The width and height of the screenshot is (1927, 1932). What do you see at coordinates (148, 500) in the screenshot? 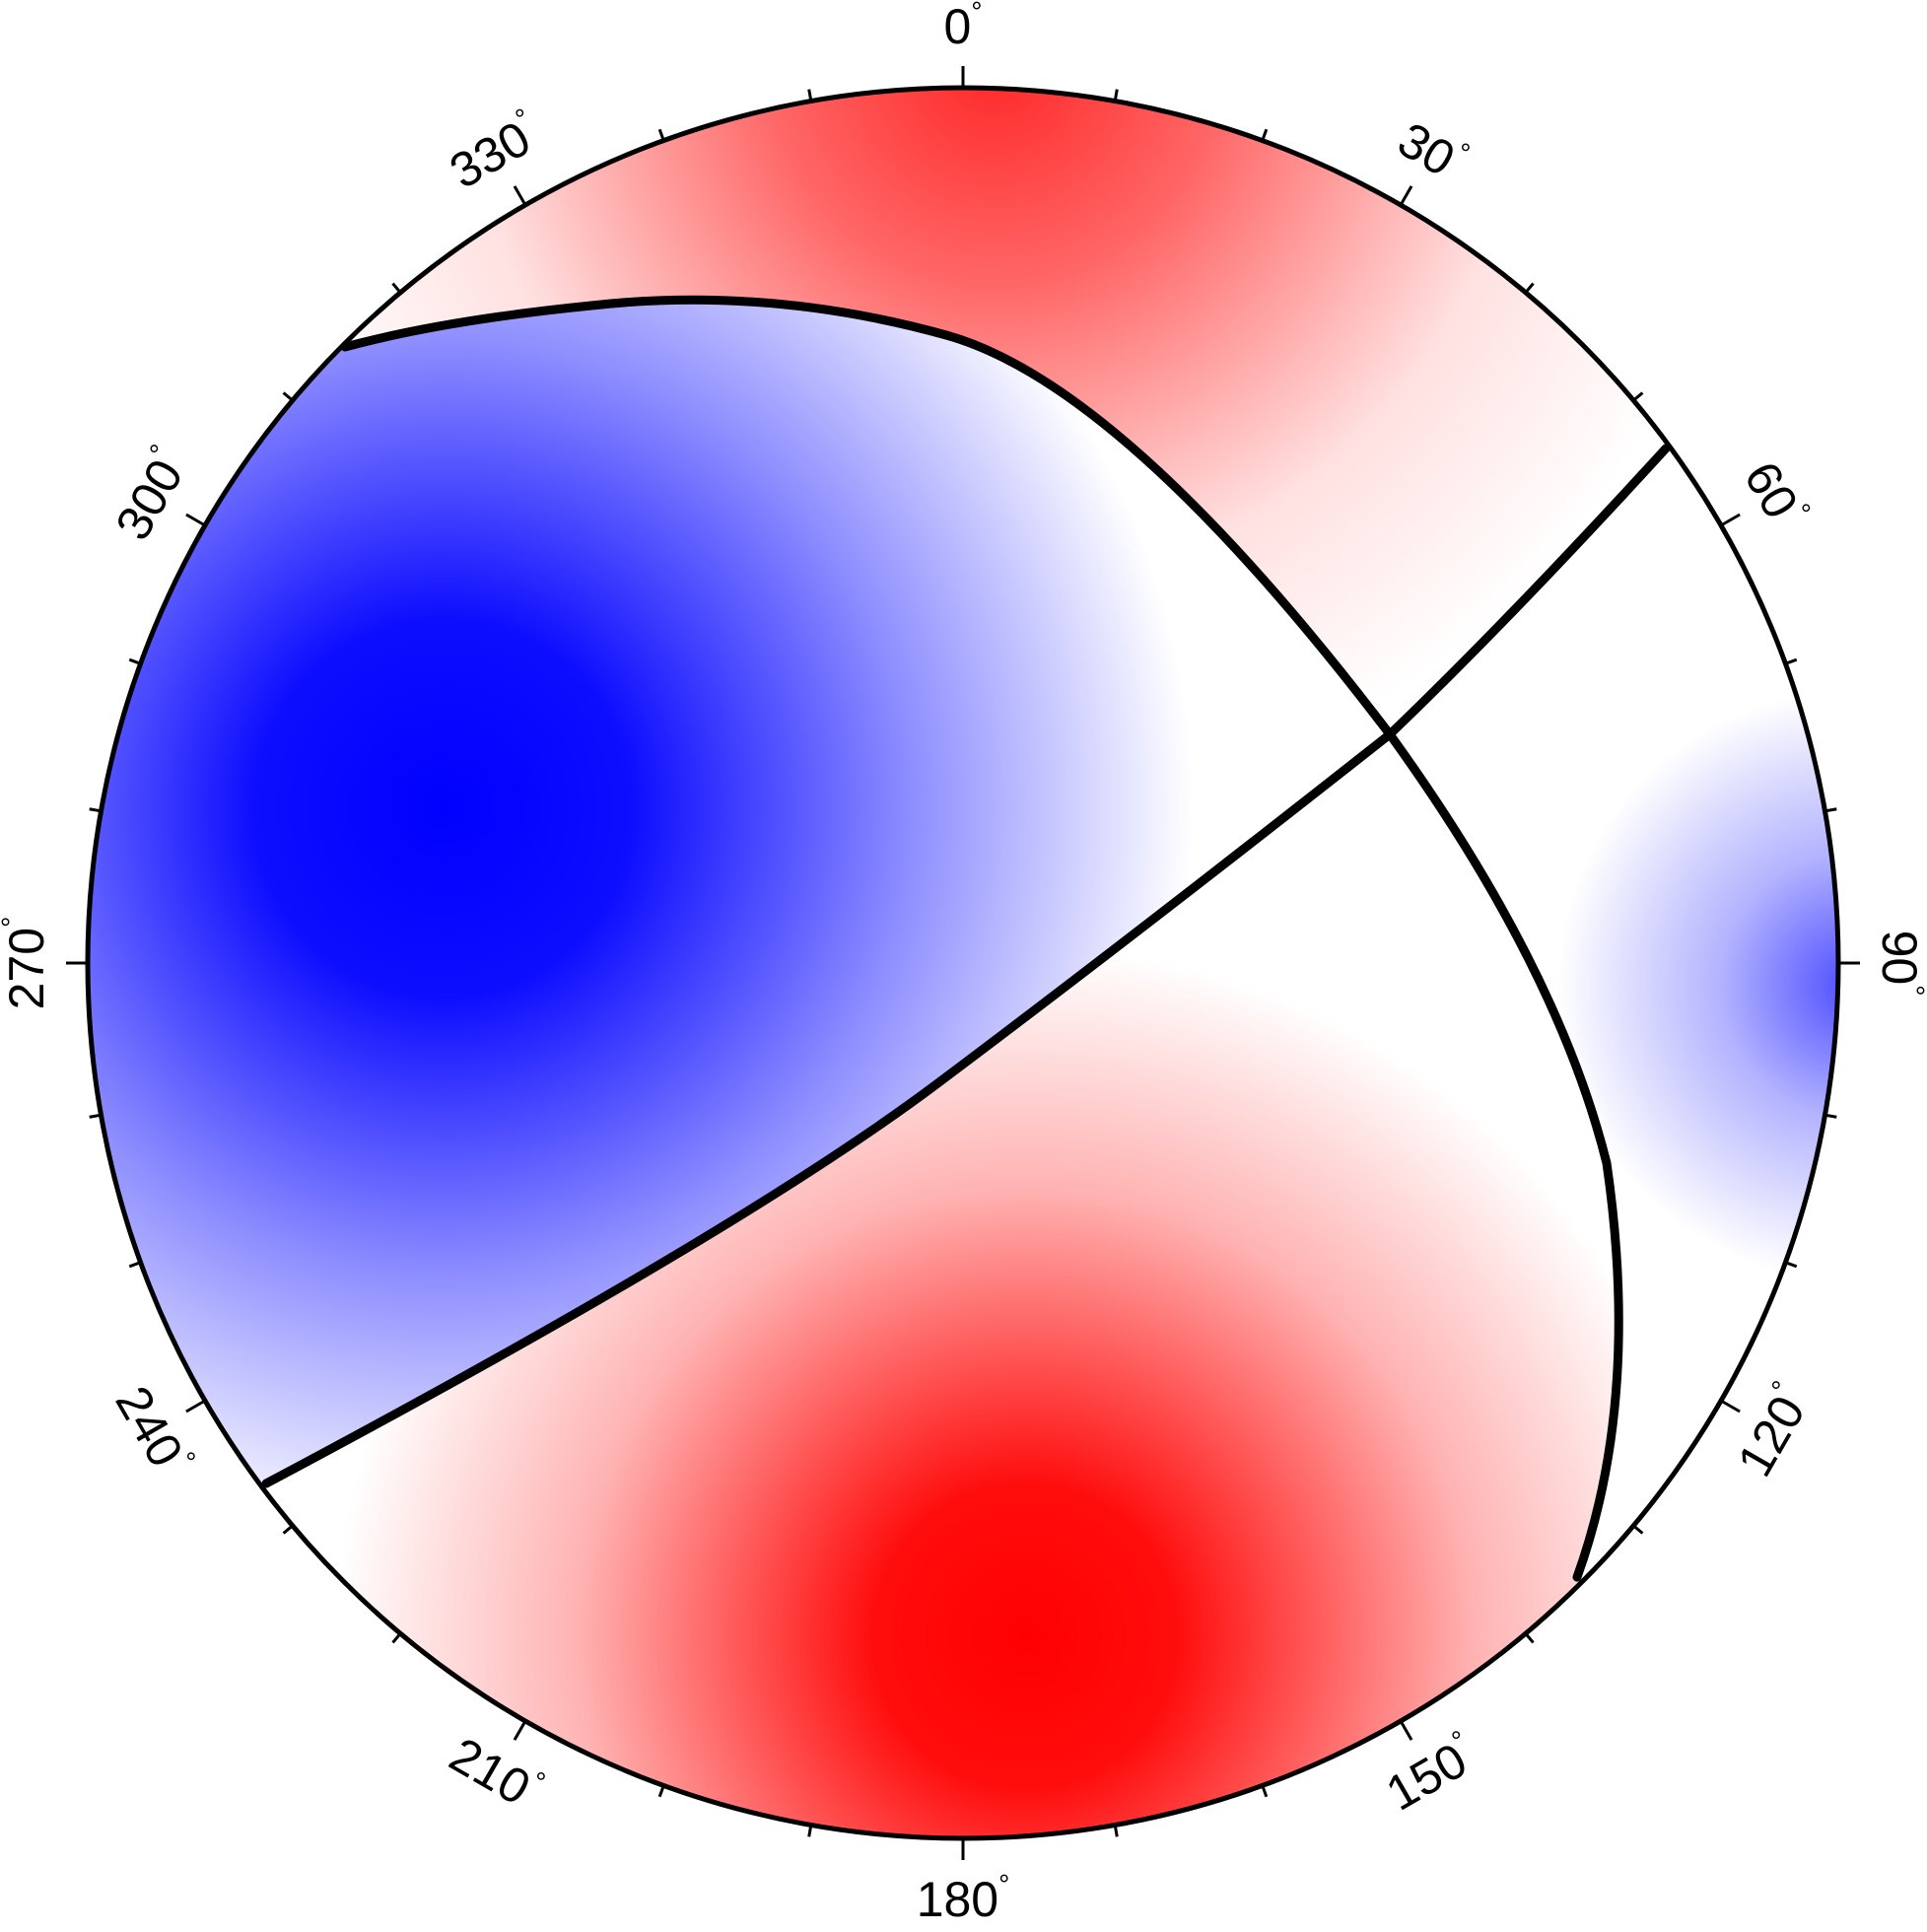
I see `azimuth-label-value: 300` at bounding box center [148, 500].